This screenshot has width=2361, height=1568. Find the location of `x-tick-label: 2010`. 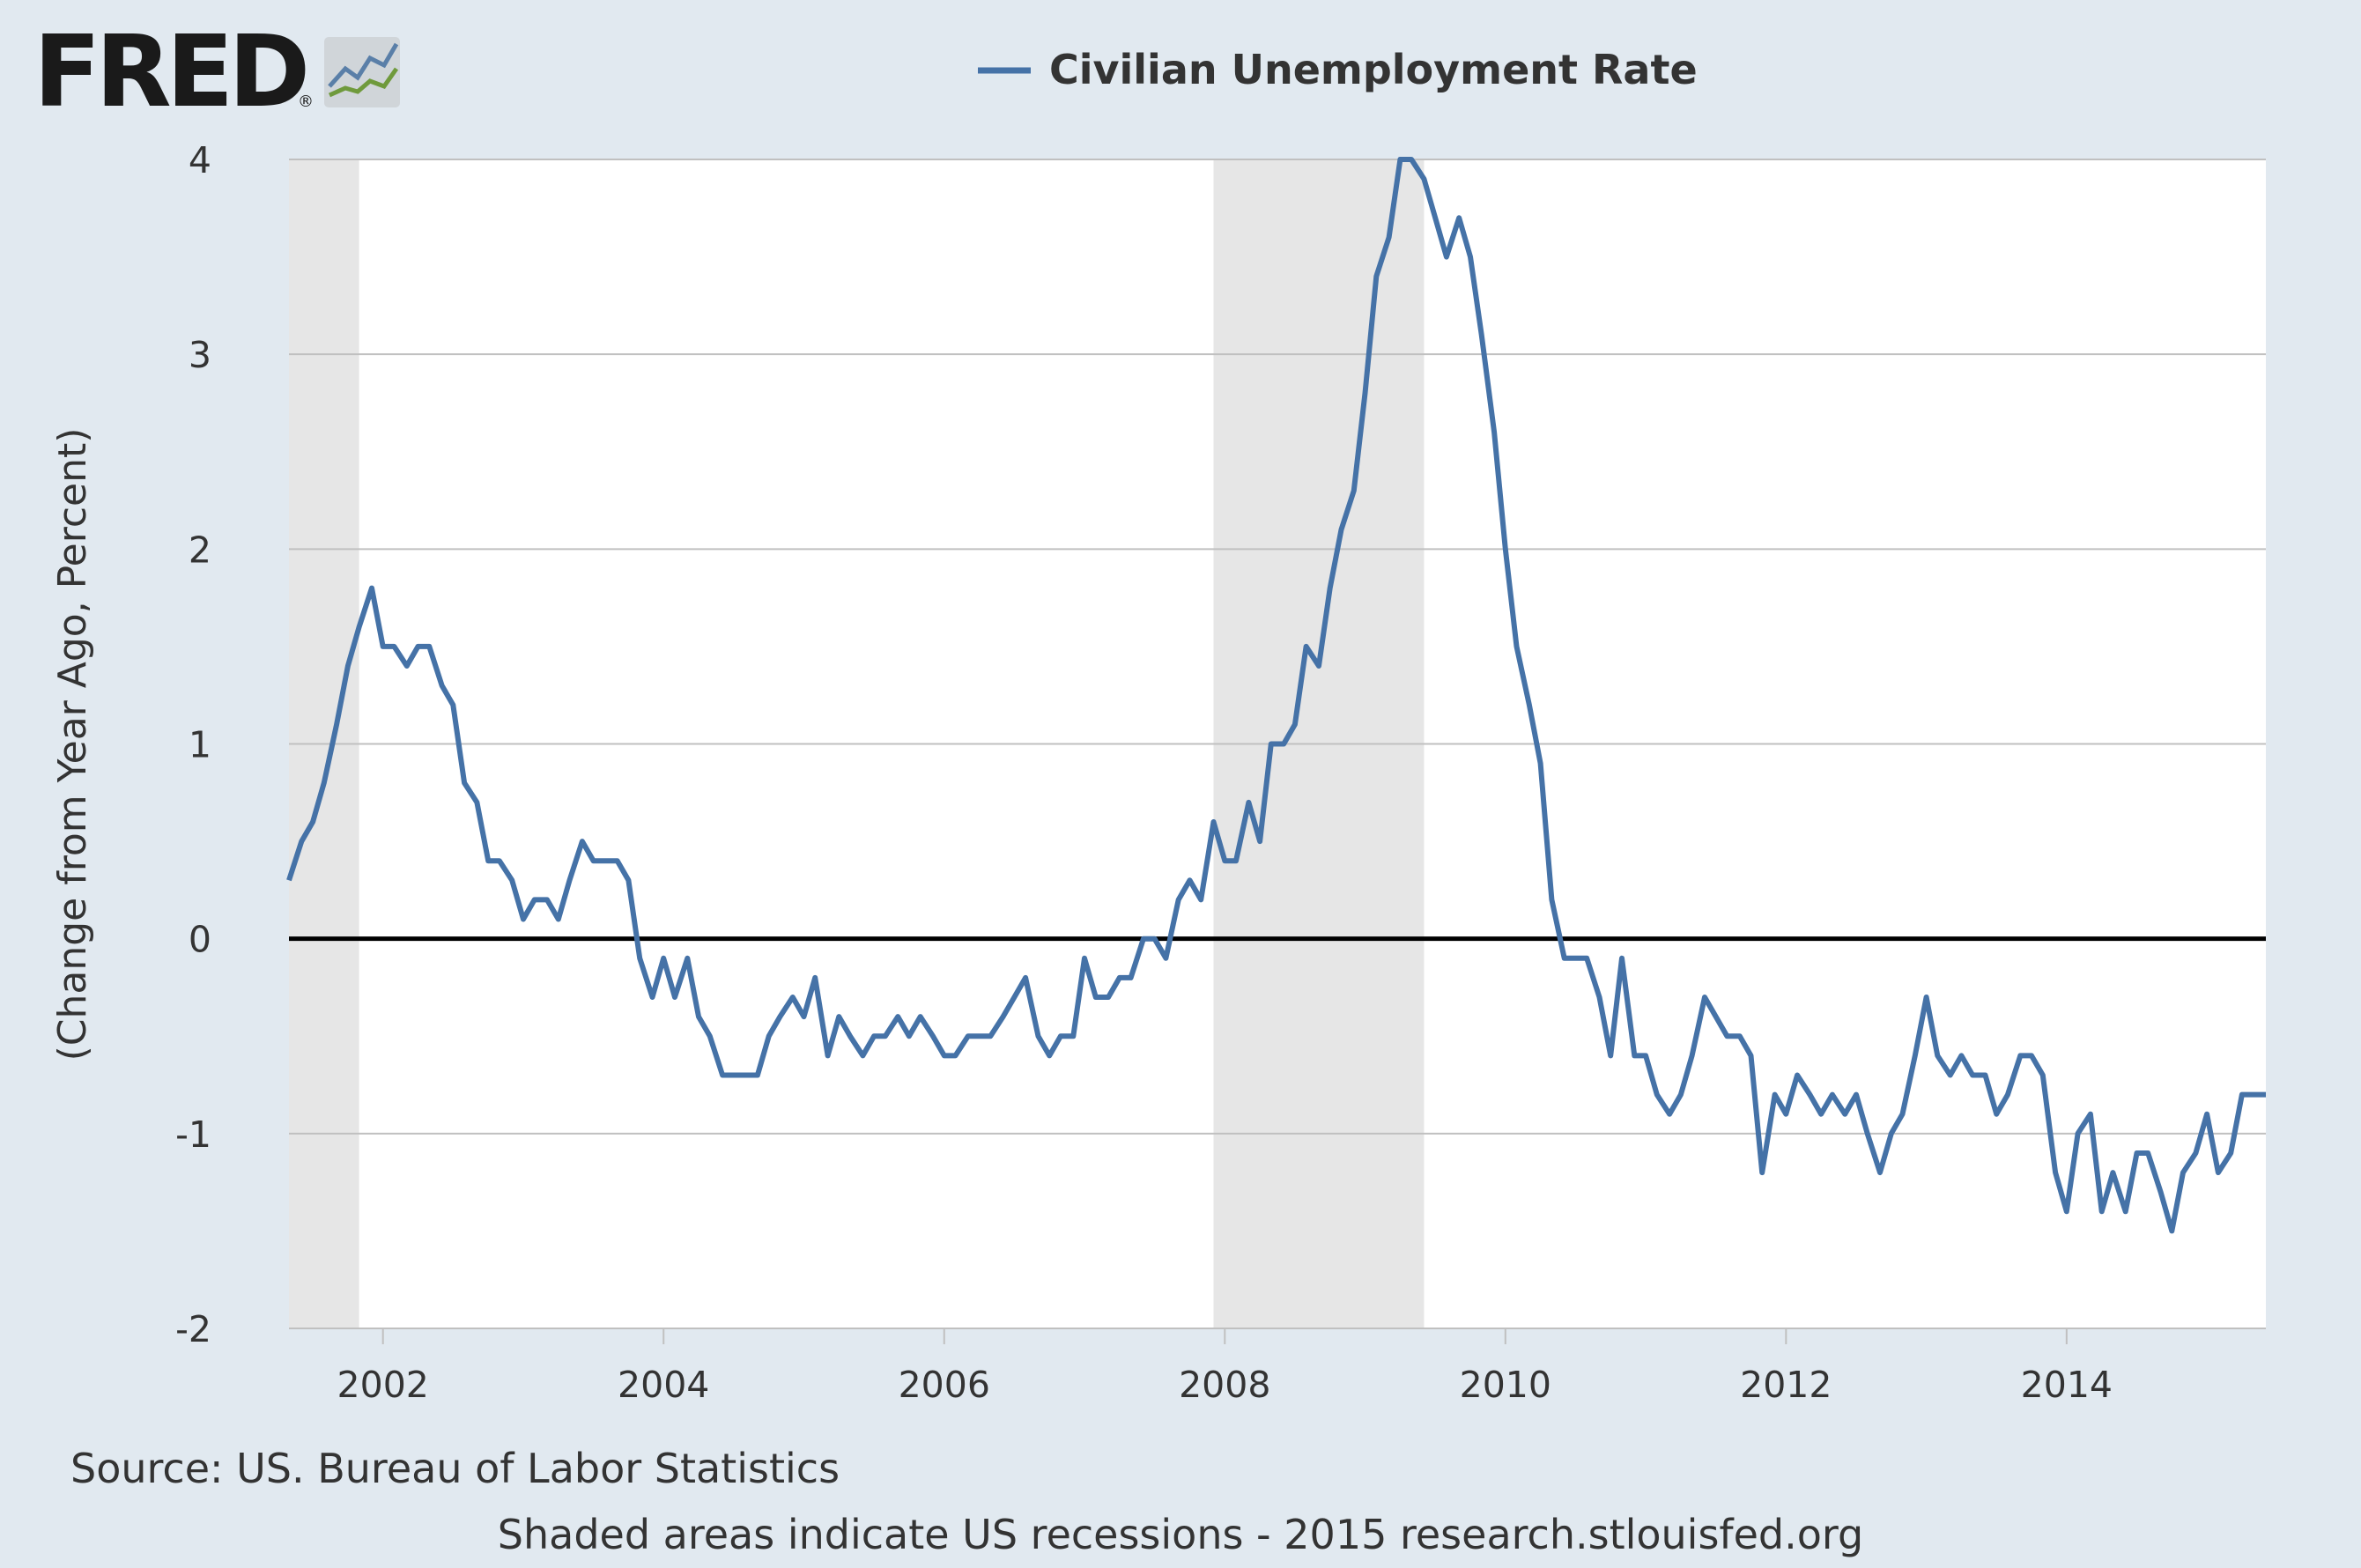

x-tick-label: 2010 is located at coordinates (1505, 1385).